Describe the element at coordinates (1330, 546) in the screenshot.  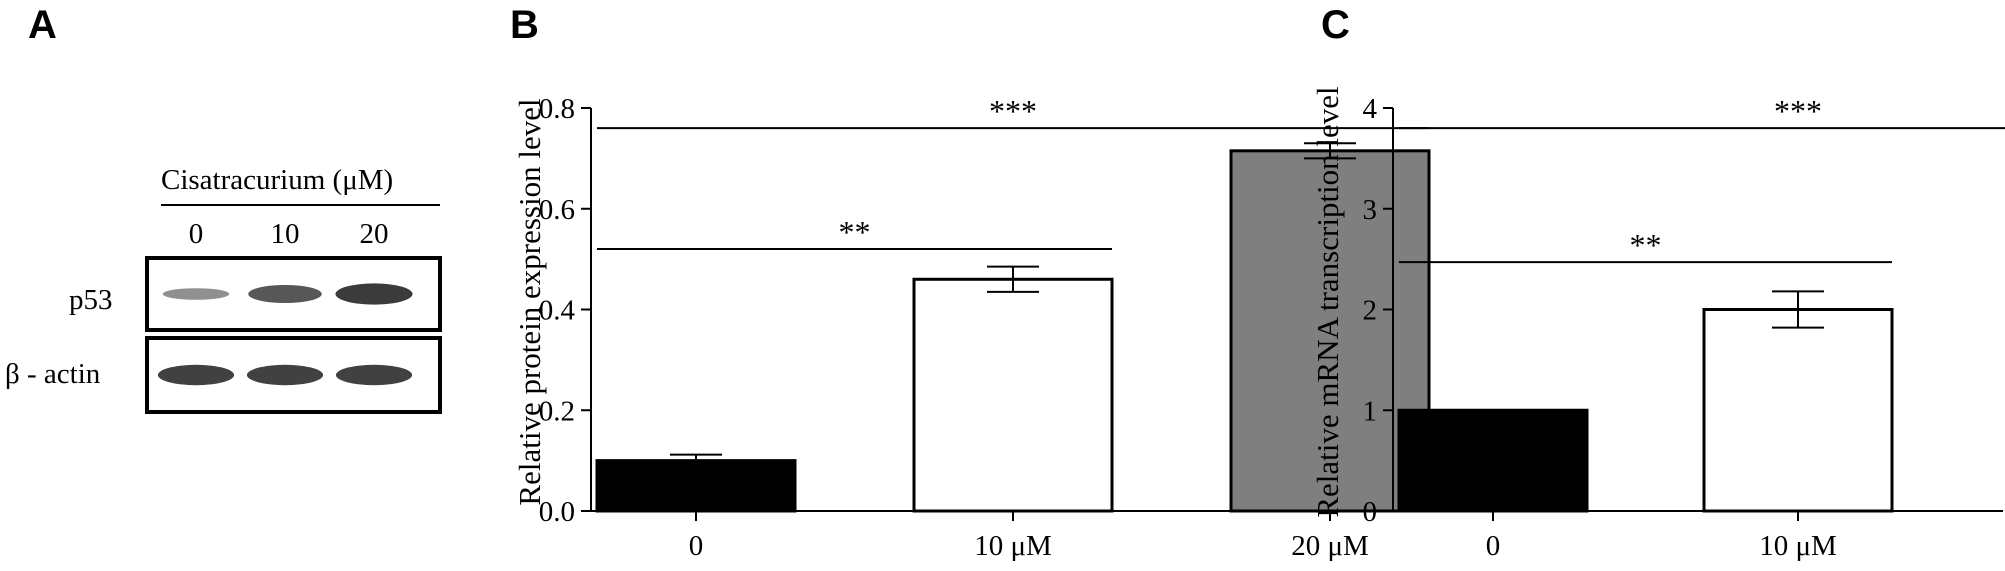
I see `chart-b-xtick-label-2: 20 μM` at that location.